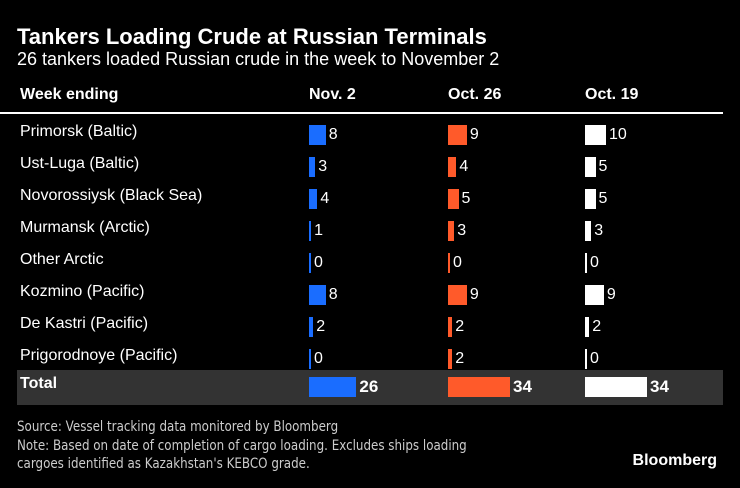 This screenshot has height=488, width=740. Describe the element at coordinates (99, 355) in the screenshot. I see `row-label: Prigorodnoye (Pacific)` at that location.